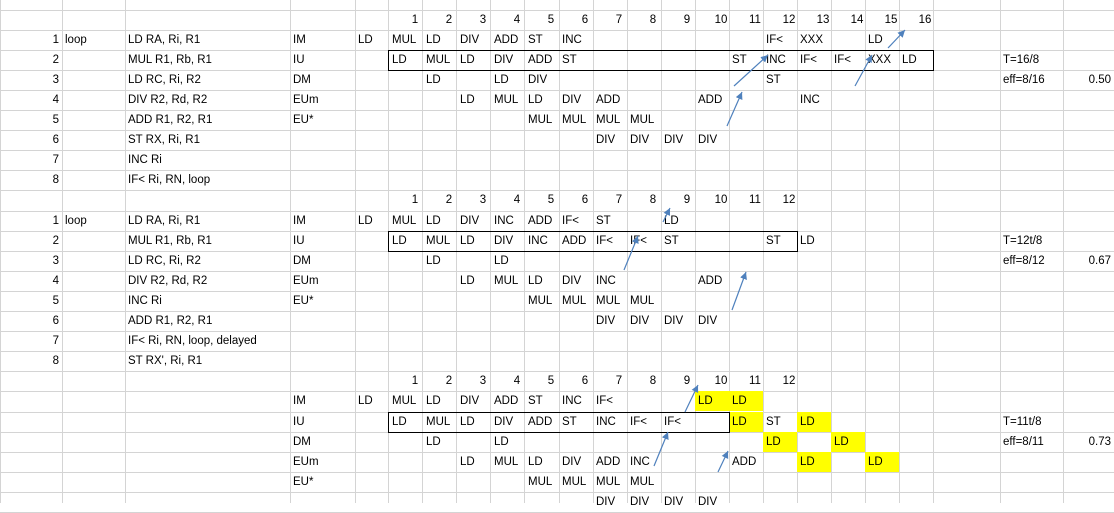  Describe the element at coordinates (55, 59) in the screenshot. I see `line-number: 2` at that location.